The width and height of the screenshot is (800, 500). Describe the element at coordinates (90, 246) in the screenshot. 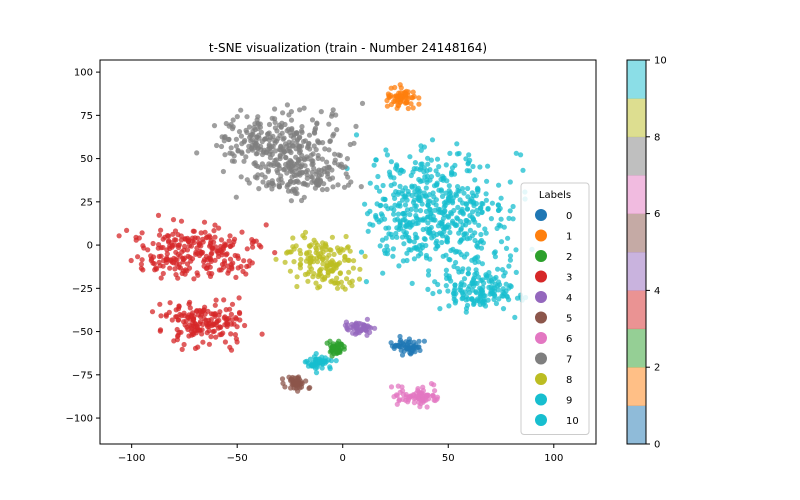

I see `y-tick-label: 0` at that location.